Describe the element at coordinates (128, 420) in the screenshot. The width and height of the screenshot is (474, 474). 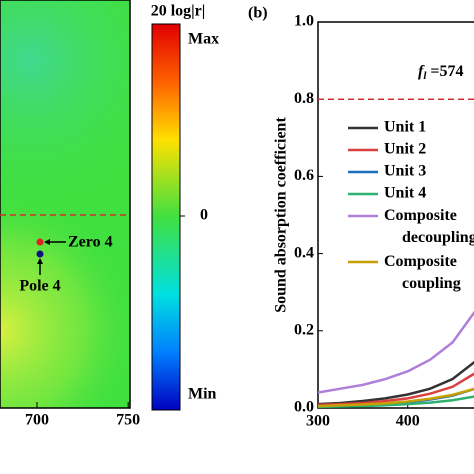
I see `x-tick-label: 750` at that location.